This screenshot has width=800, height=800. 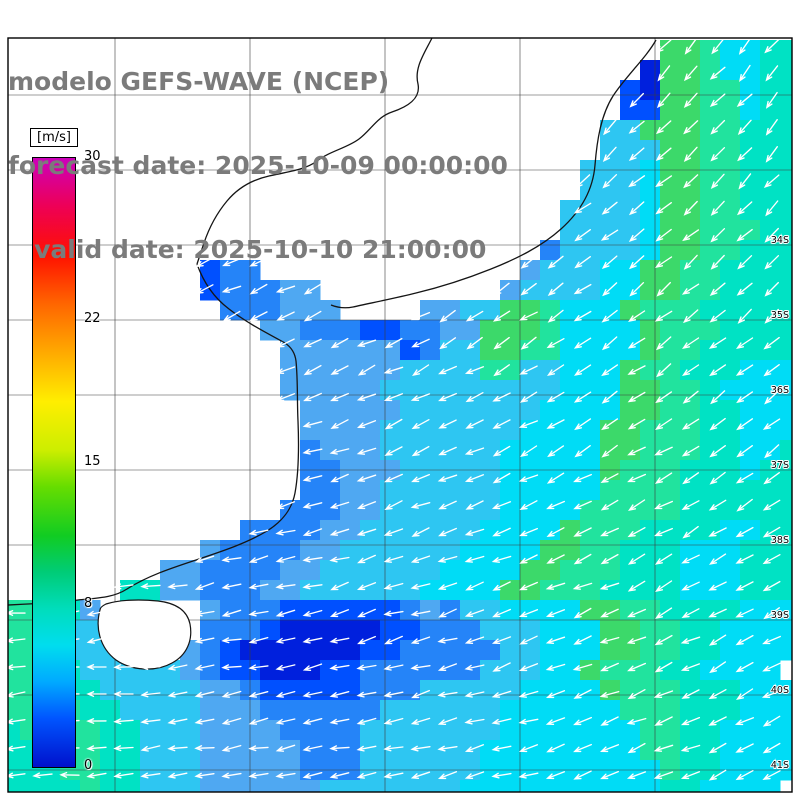 I want to click on latitude-label: 37S, so click(x=780, y=465).